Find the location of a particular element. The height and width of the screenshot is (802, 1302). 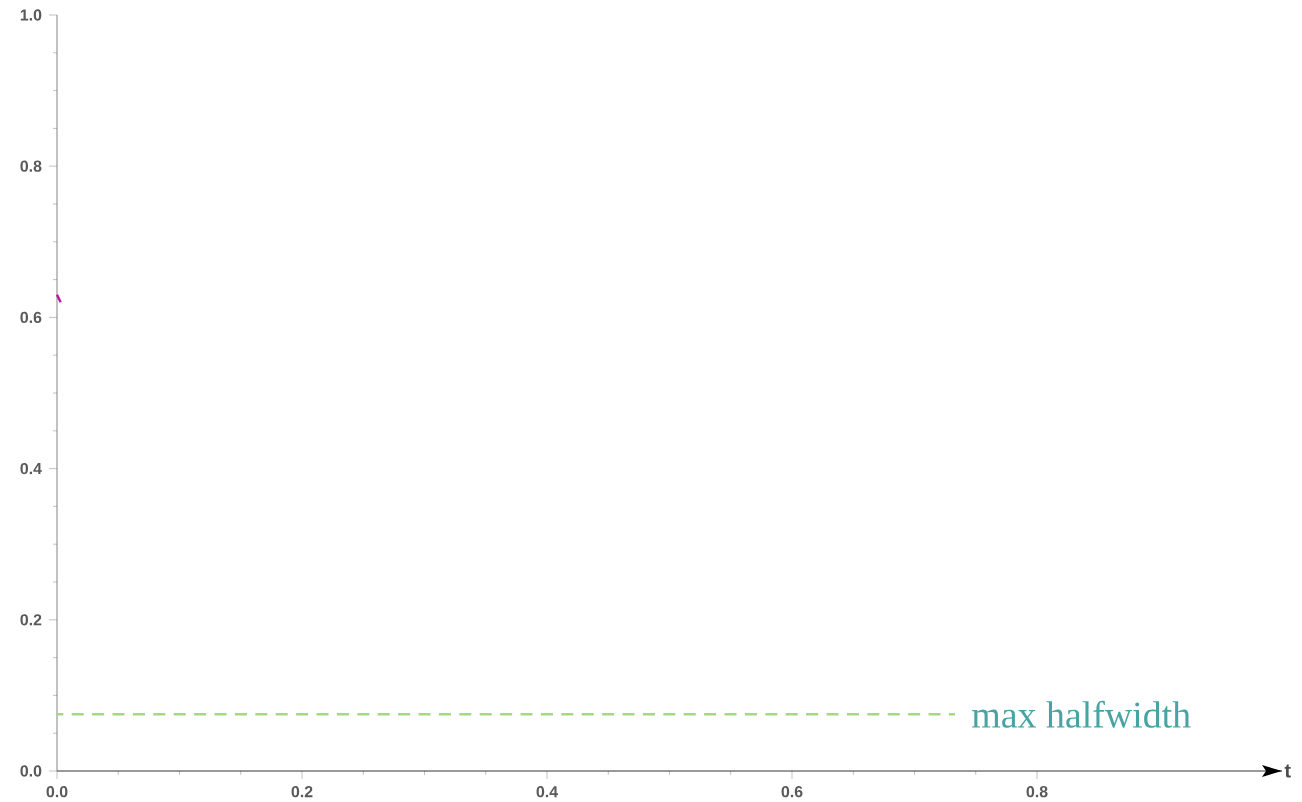

x-tick-label: 0.4 is located at coordinates (547, 792).